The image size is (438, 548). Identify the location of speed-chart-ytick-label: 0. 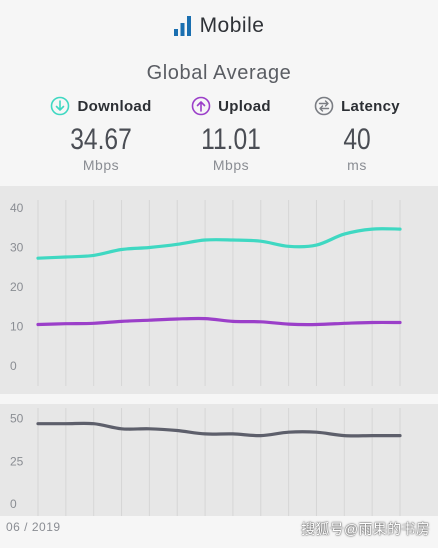
(13, 366).